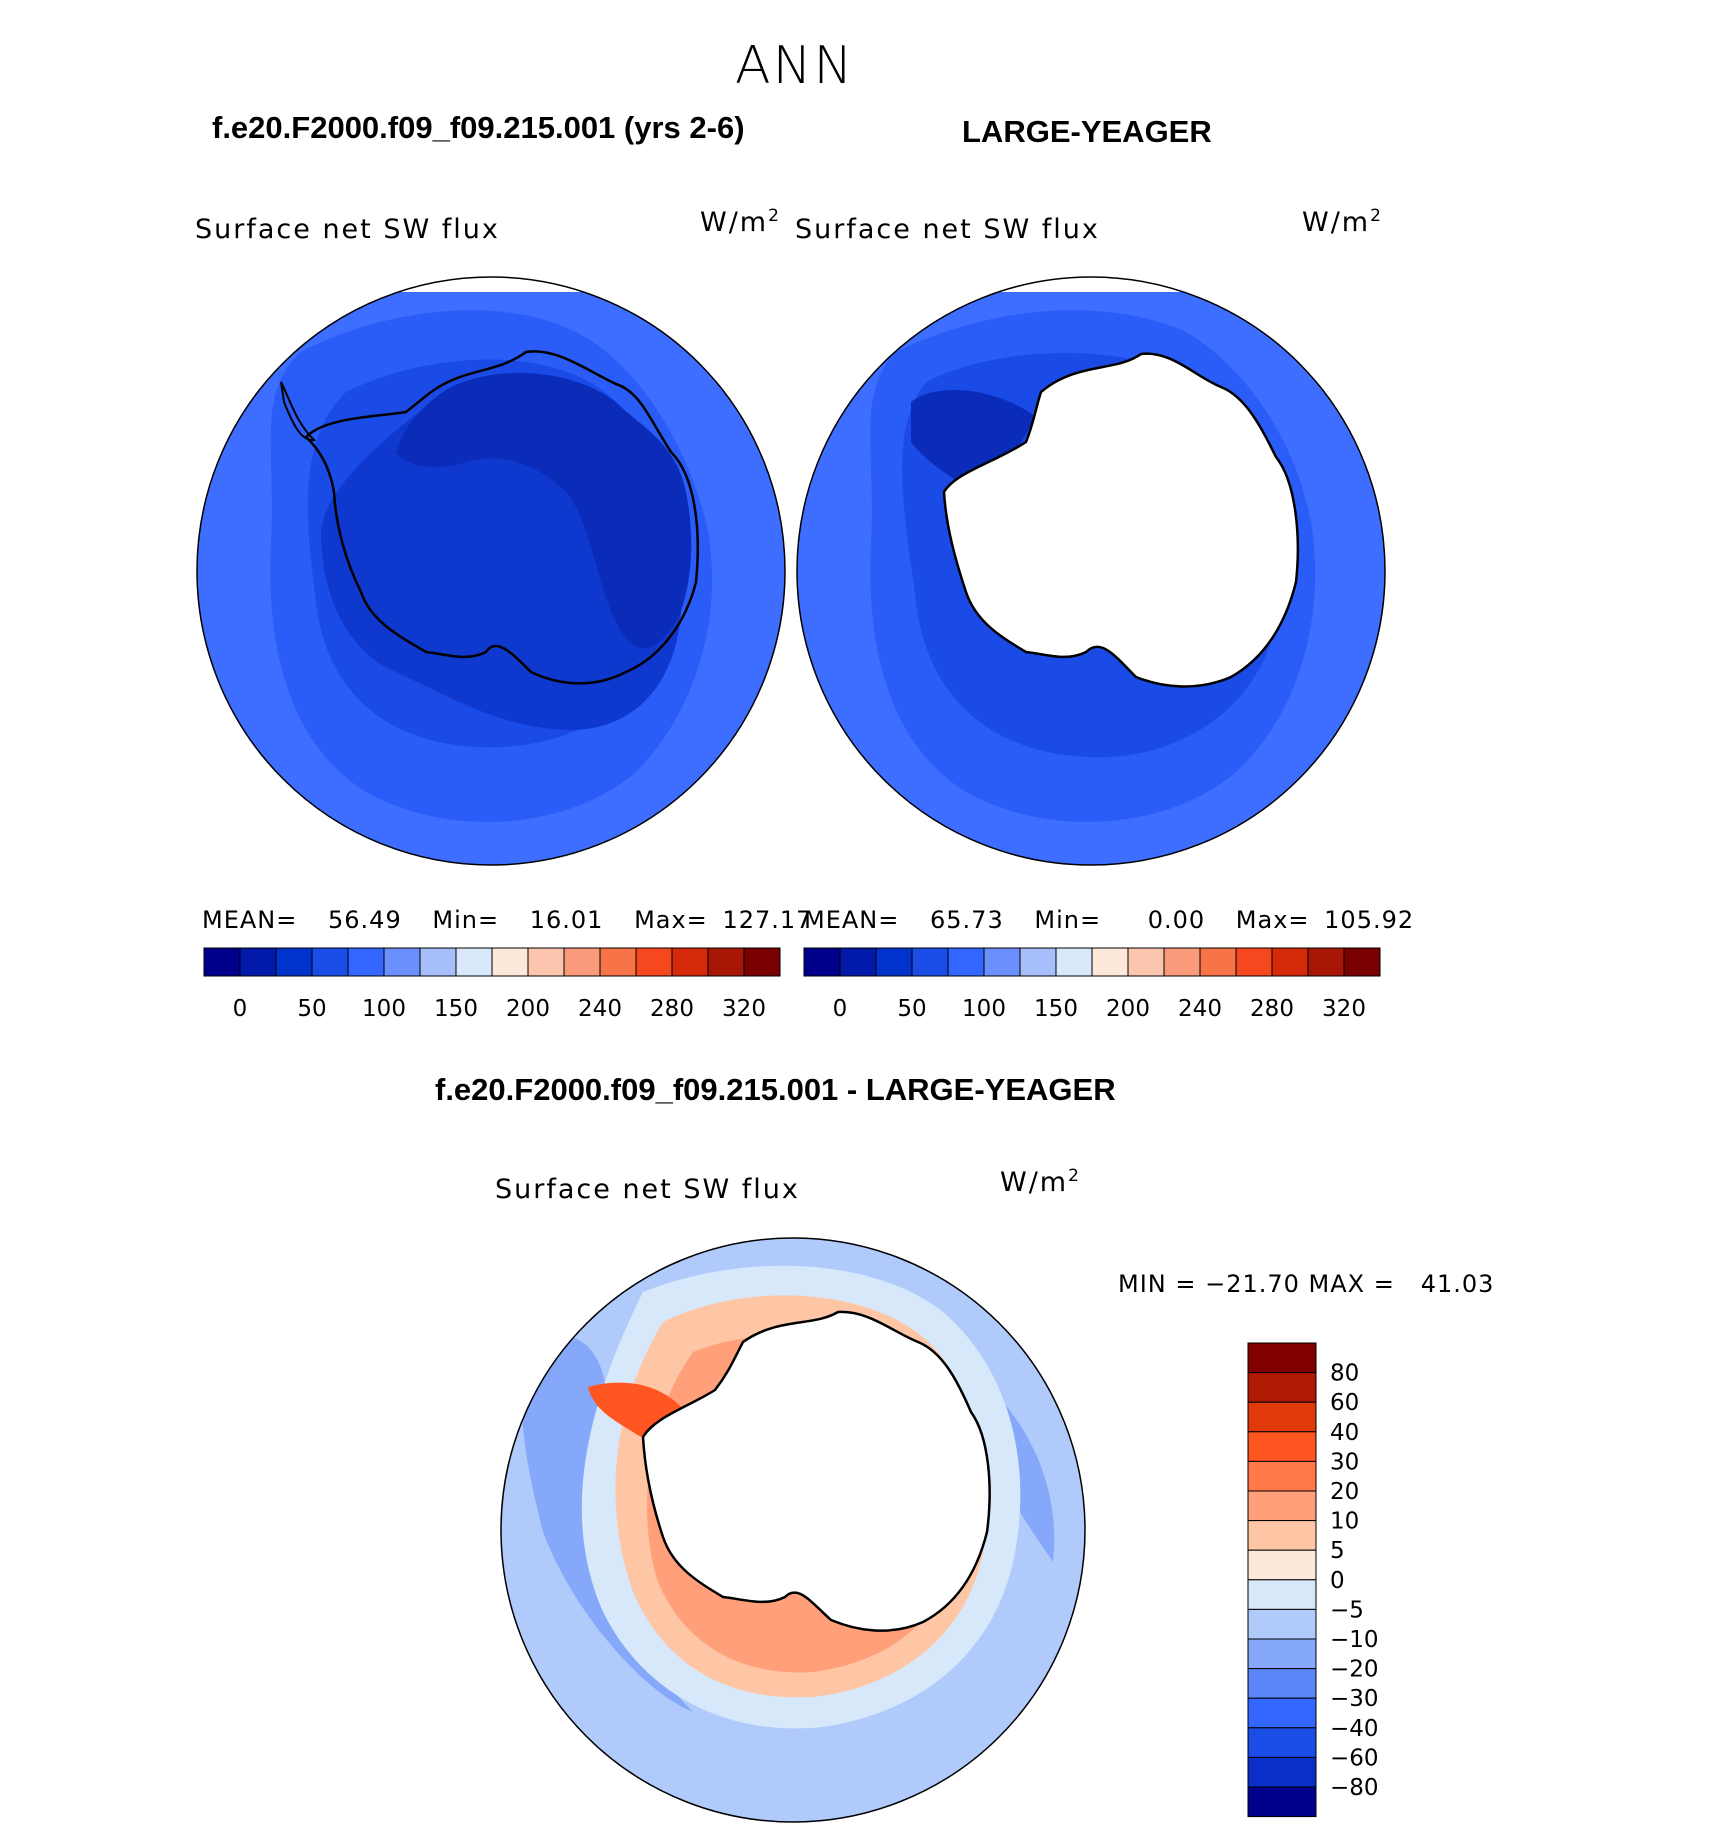  Describe the element at coordinates (1344, 1009) in the screenshot. I see `right-colorbar-label: 320` at that location.